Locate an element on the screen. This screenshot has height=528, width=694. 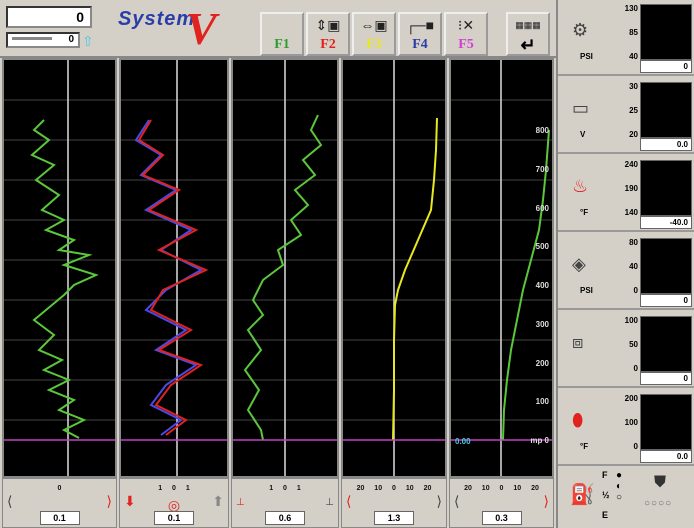
channel-2-plot is located at coordinates (174, 268).